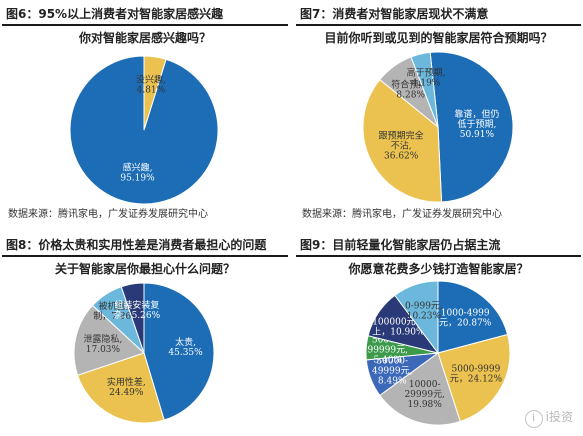  What do you see at coordinates (426, 77) in the screenshot?
I see `pie-1-slice-3-label: 高于预期, 4.19%` at bounding box center [426, 77].